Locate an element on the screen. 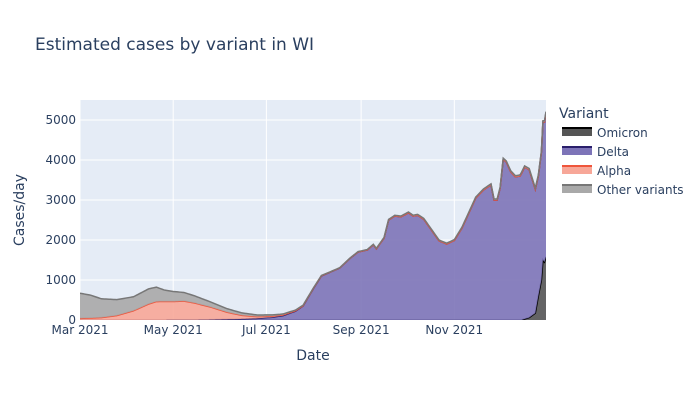 This screenshot has width=700, height=404. x-tick-label: Jul 2021 is located at coordinates (266, 330).